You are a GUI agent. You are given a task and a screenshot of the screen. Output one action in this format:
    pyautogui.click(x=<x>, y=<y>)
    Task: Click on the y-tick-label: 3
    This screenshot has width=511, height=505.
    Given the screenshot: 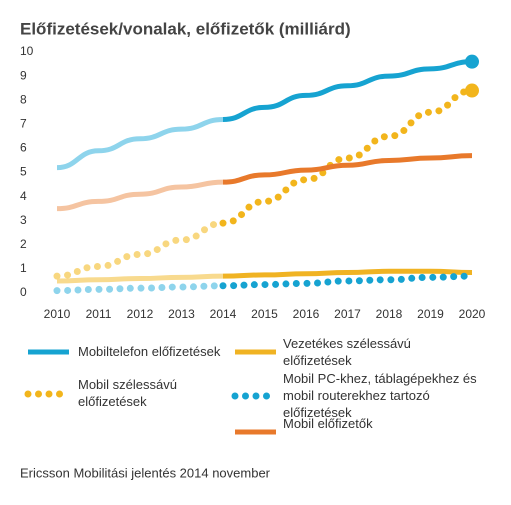 What is the action you would take?
    pyautogui.click(x=23, y=220)
    